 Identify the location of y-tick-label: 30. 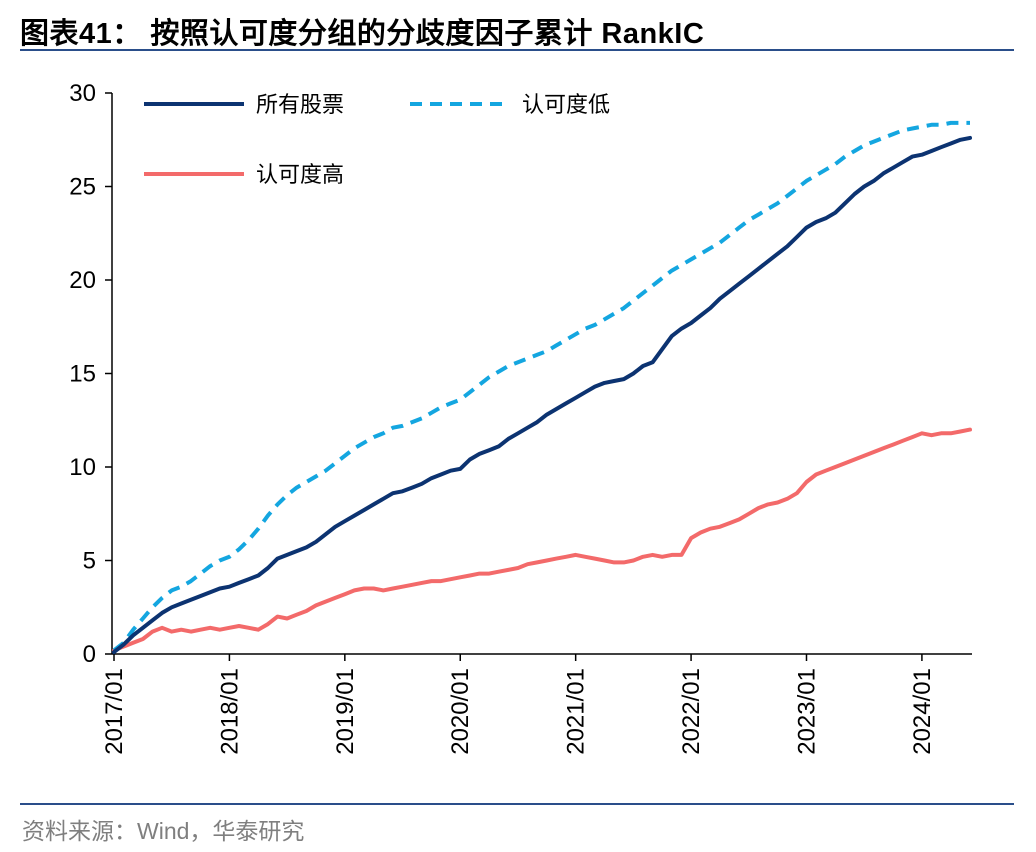
(82, 93).